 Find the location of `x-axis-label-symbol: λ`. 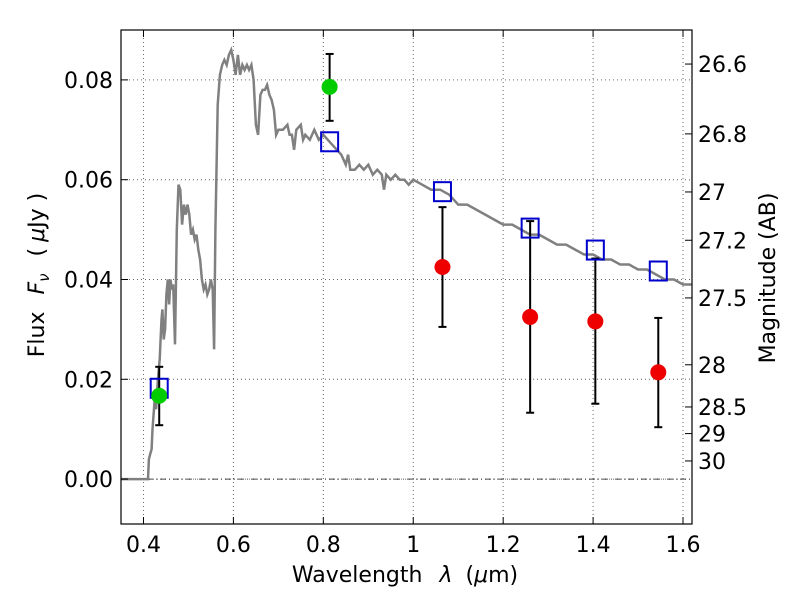

x-axis-label-symbol: λ is located at coordinates (445, 575).